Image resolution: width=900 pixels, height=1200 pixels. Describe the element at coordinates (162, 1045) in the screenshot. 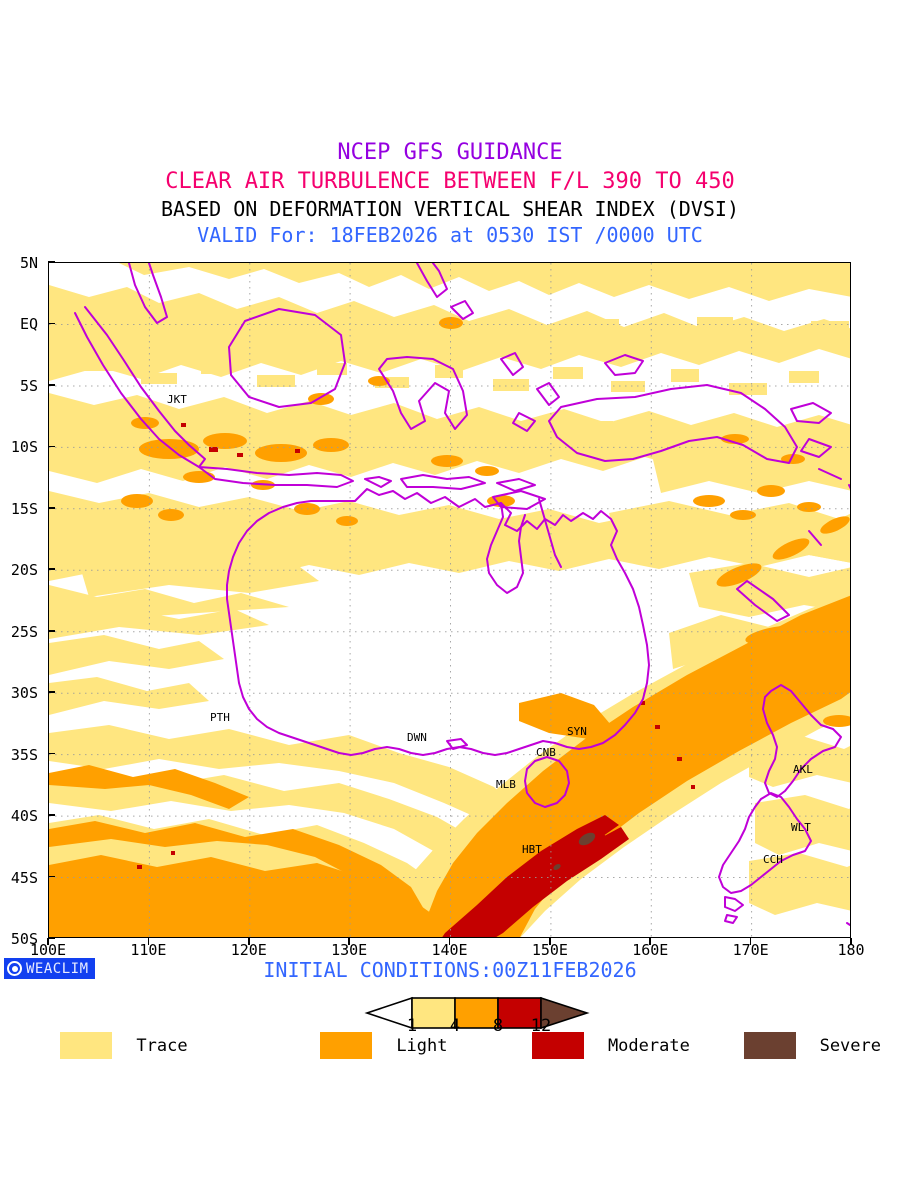

I see `legend-label-trace: Trace` at that location.